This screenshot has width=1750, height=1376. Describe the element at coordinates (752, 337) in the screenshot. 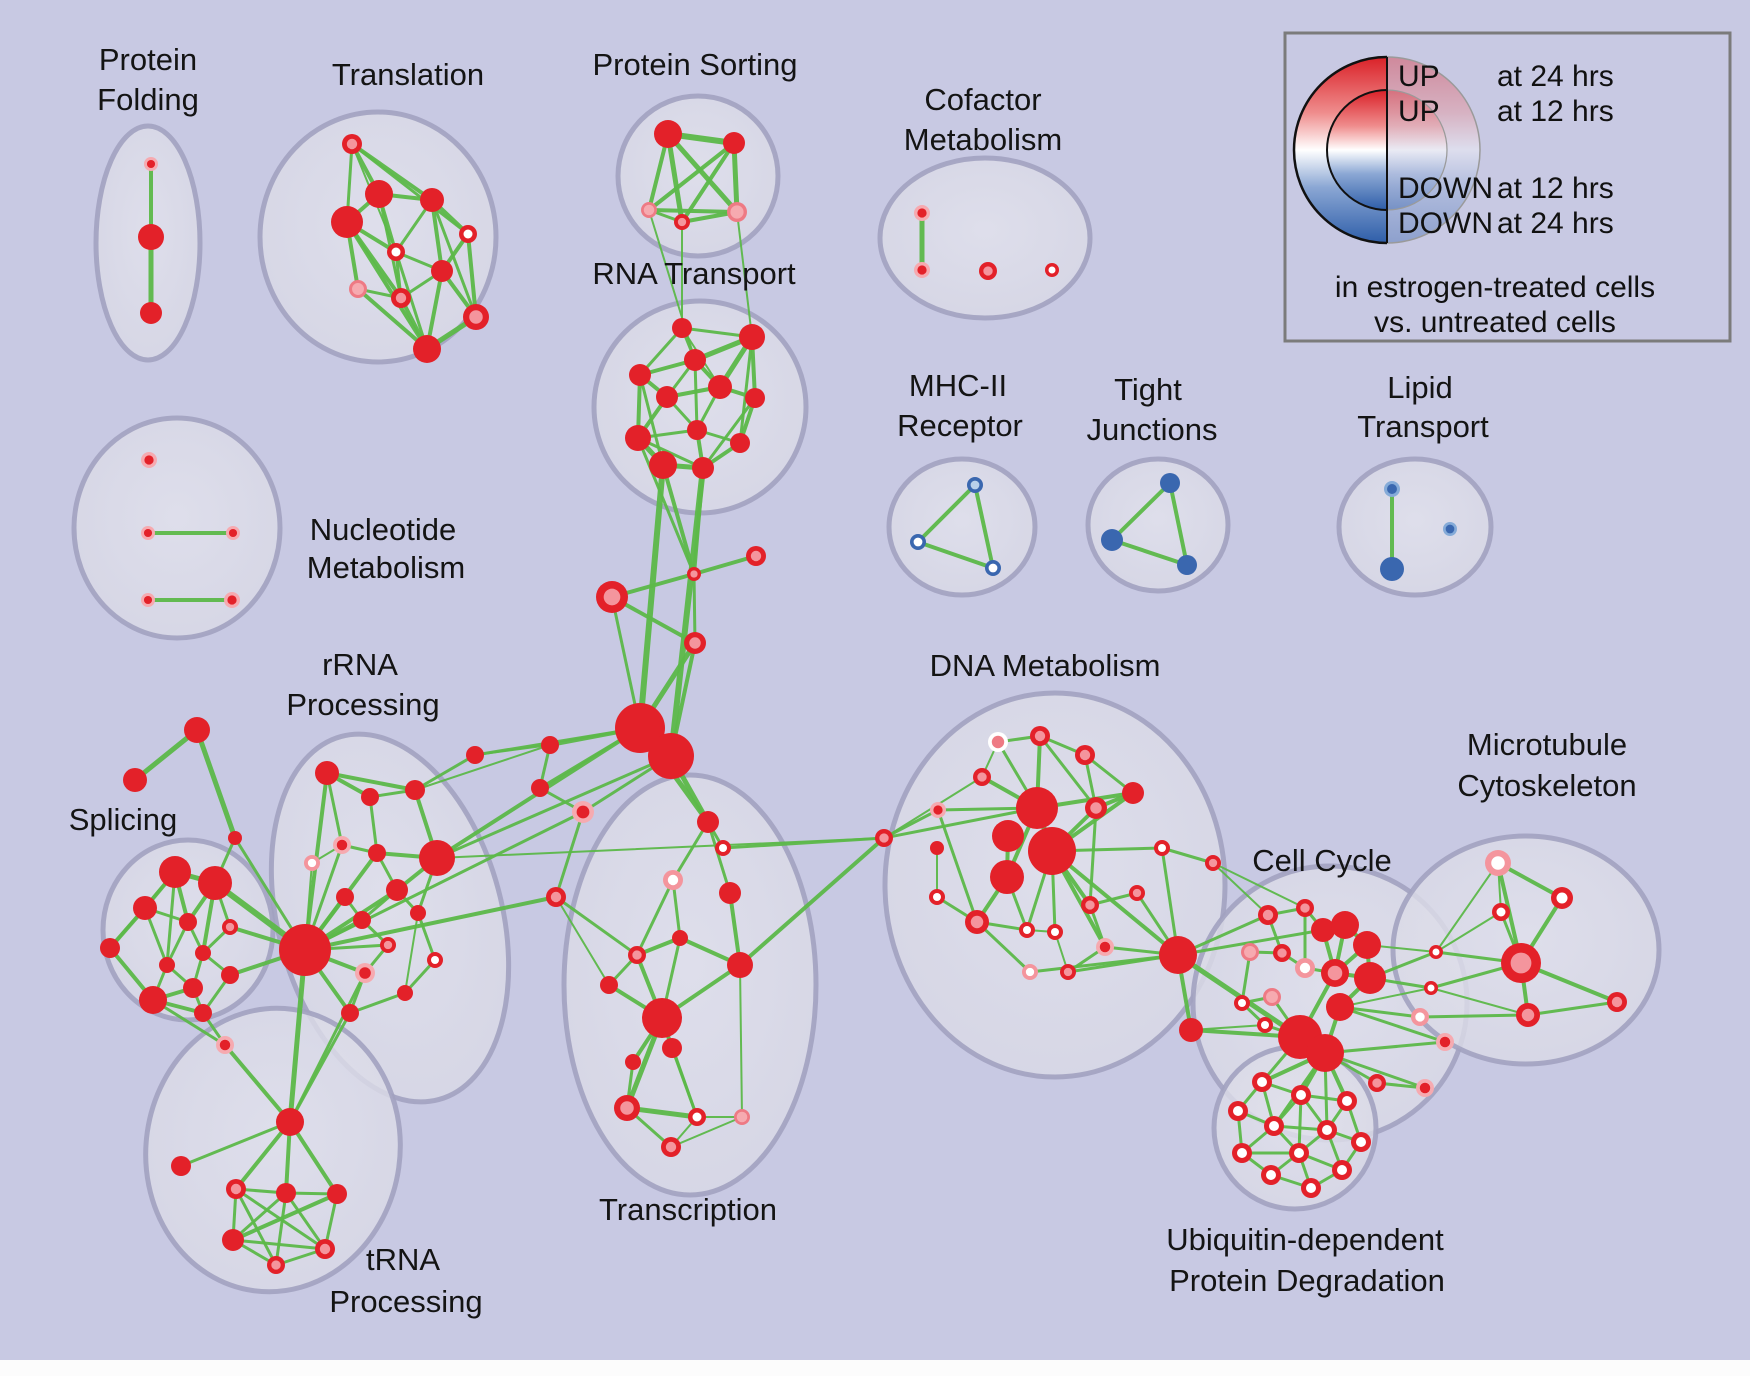

I see `network-node-r2` at that location.